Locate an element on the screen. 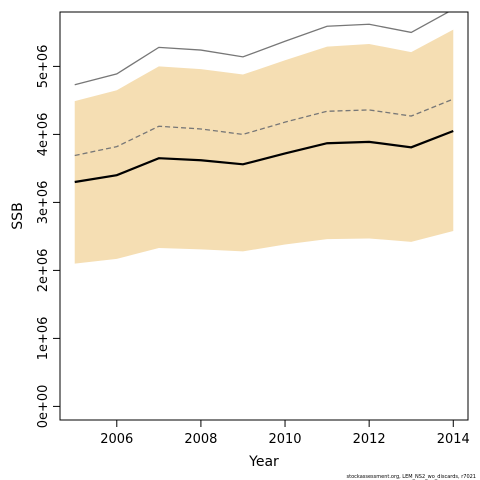 The image size is (480, 480). x-axis-title: Year is located at coordinates (263, 462).